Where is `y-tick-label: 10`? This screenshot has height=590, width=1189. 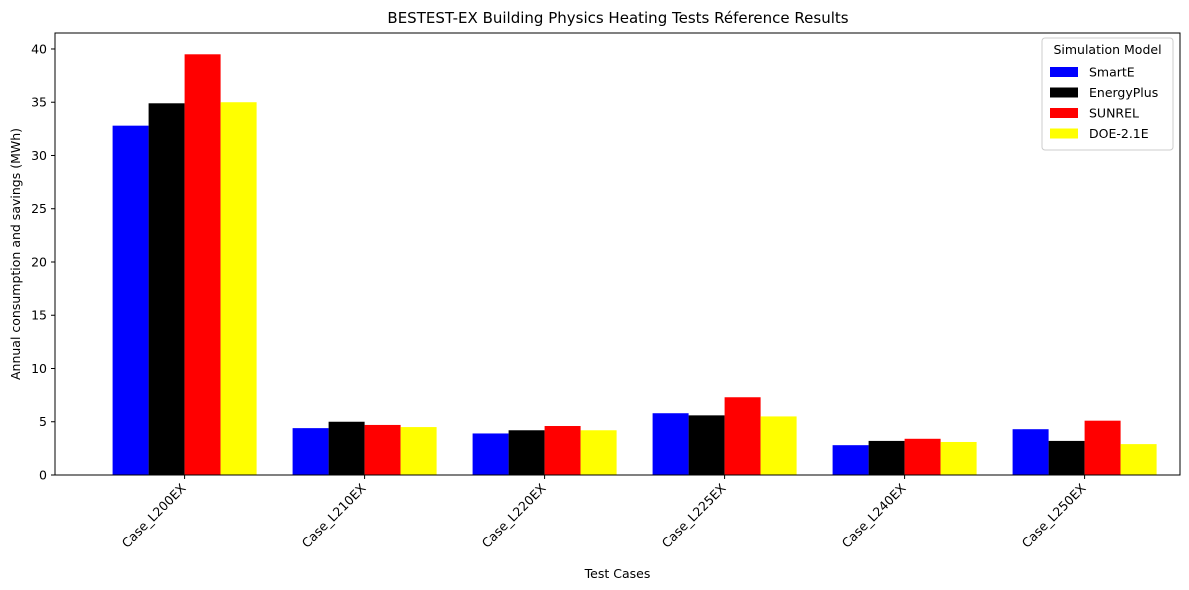
y-tick-label: 10 is located at coordinates (39, 368).